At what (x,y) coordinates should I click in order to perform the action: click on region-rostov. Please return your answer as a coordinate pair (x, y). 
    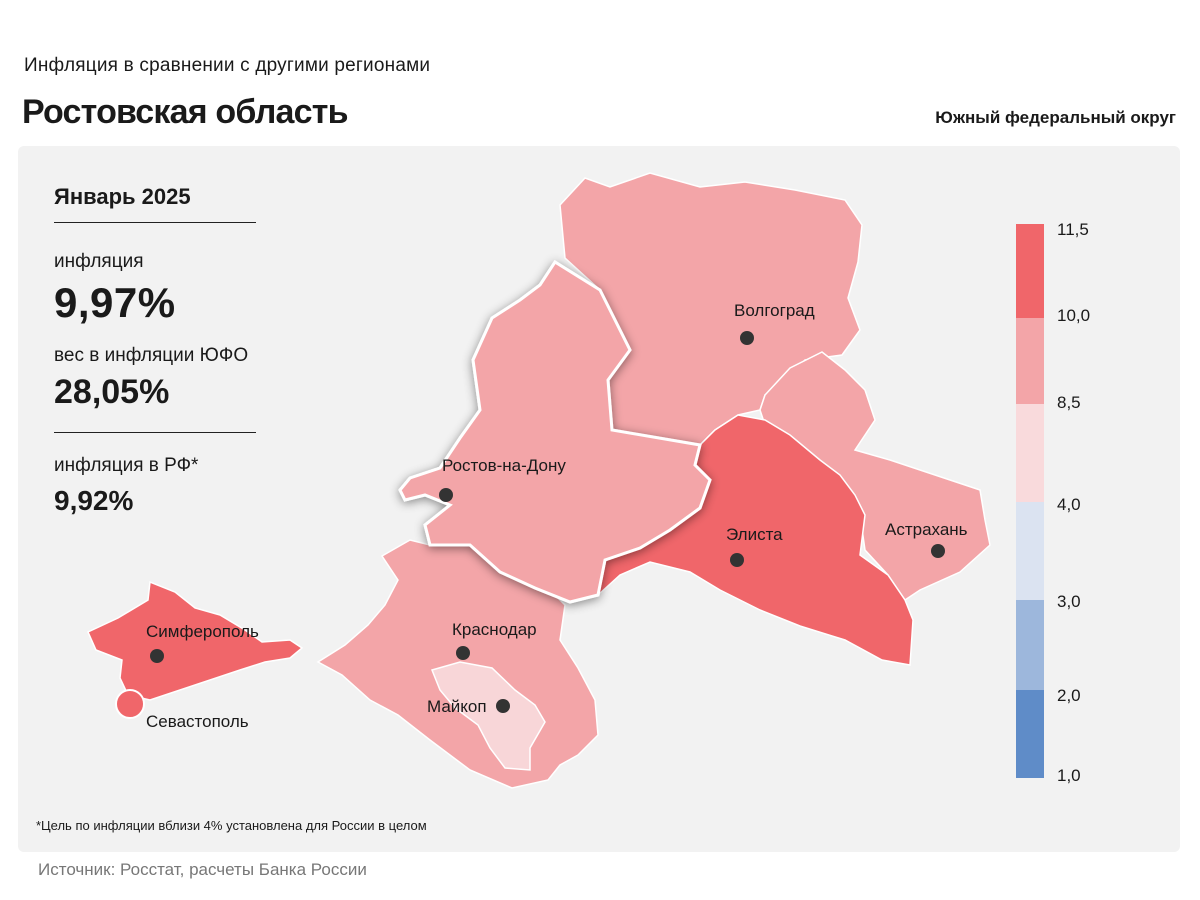
    Looking at the image, I should click on (555, 431).